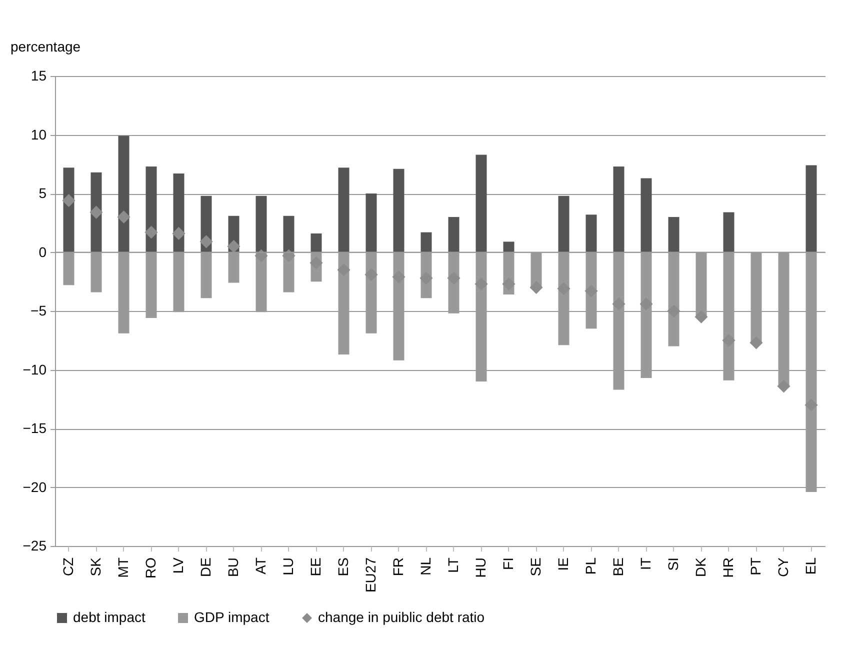 The width and height of the screenshot is (860, 660). What do you see at coordinates (42, 193) in the screenshot?
I see `y-tick-label: 5` at bounding box center [42, 193].